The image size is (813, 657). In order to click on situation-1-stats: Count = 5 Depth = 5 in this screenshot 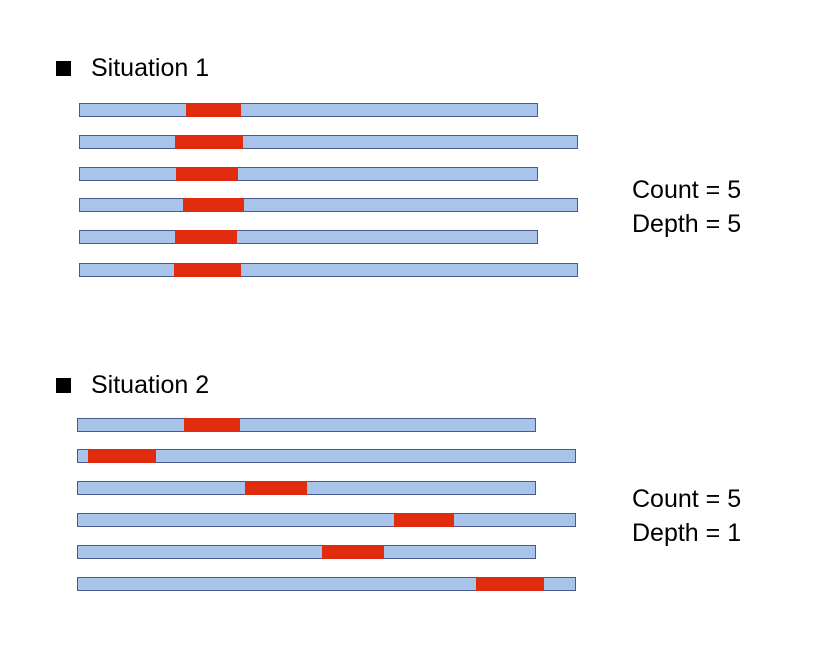, I will do `click(686, 207)`.